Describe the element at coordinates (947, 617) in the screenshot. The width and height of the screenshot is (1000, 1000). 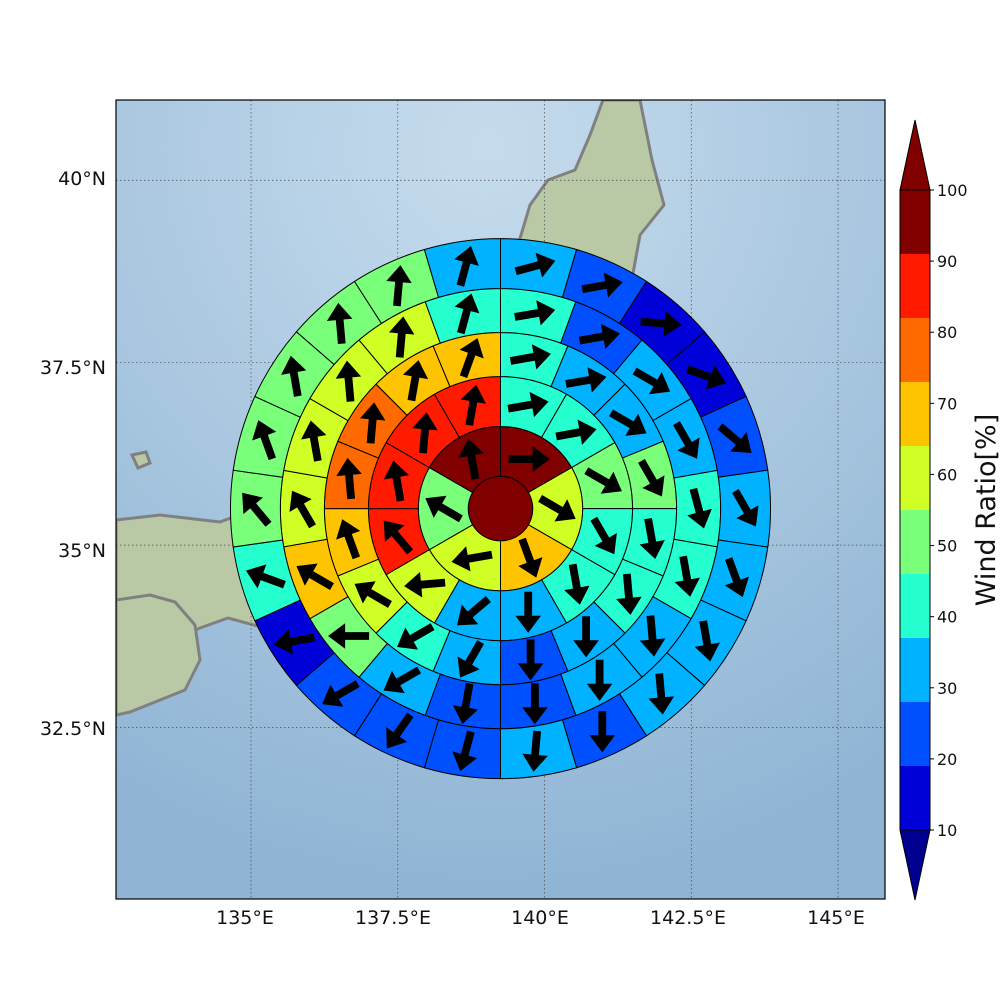
I see `colorbar-tick-label-40: 40` at that location.